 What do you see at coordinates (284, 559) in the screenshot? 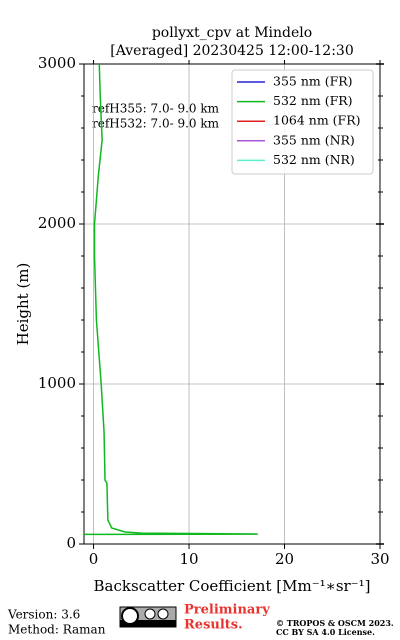
I see `x-tick-label: 20` at bounding box center [284, 559].